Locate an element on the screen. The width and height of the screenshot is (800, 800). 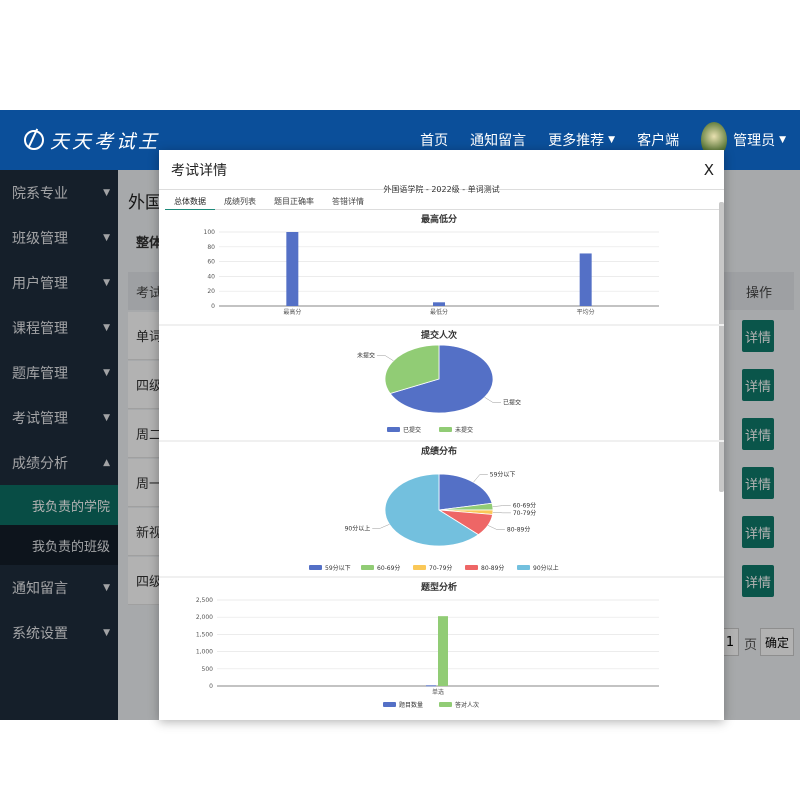
column-header-action: 操作 is located at coordinates (759, 291).